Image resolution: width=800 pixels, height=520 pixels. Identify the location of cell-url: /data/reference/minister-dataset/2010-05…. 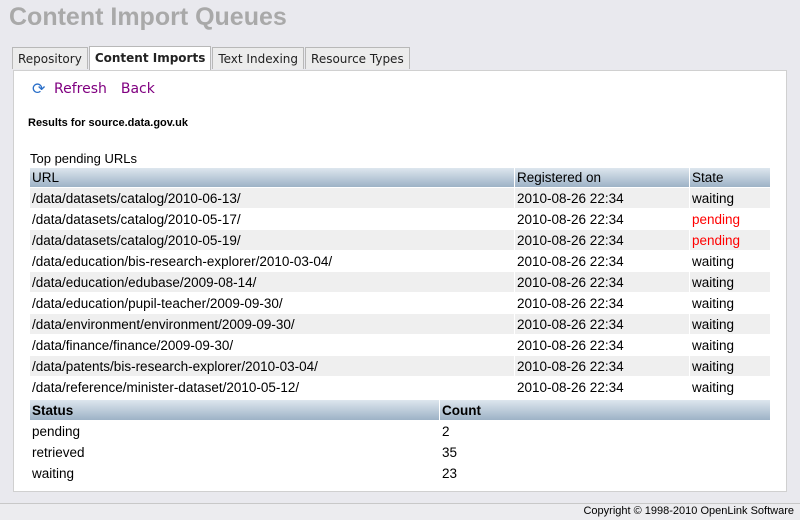
(166, 387).